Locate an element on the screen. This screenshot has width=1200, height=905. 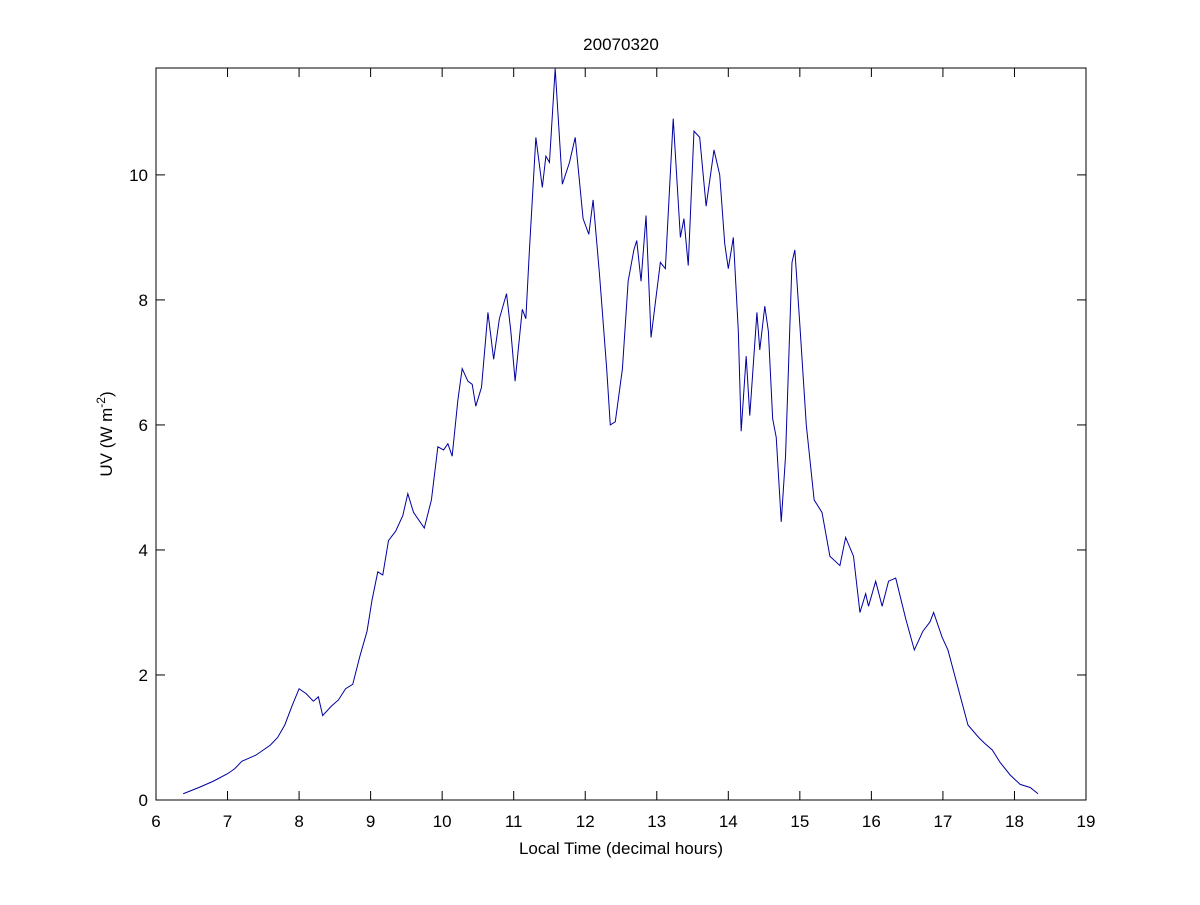
x-tick-label: 14 is located at coordinates (728, 821).